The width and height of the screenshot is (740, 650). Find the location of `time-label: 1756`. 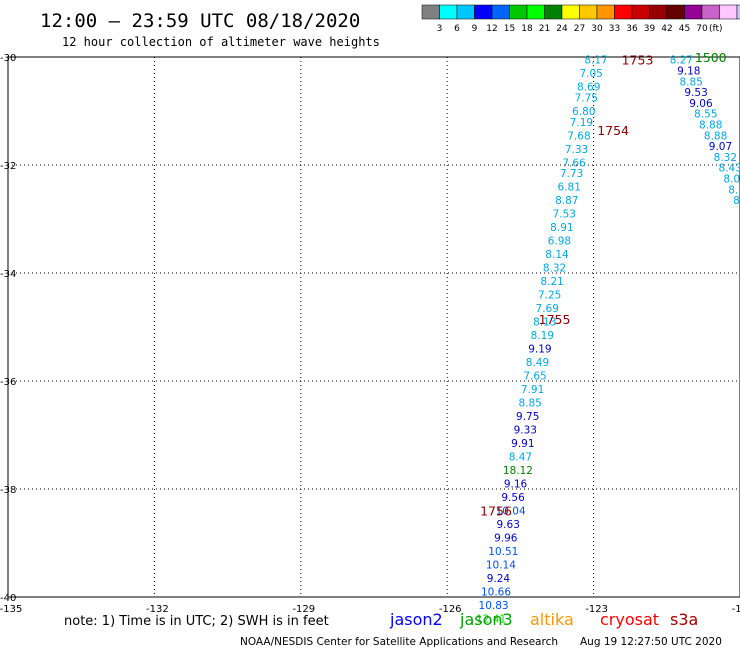

time-label: 1756 is located at coordinates (496, 511).